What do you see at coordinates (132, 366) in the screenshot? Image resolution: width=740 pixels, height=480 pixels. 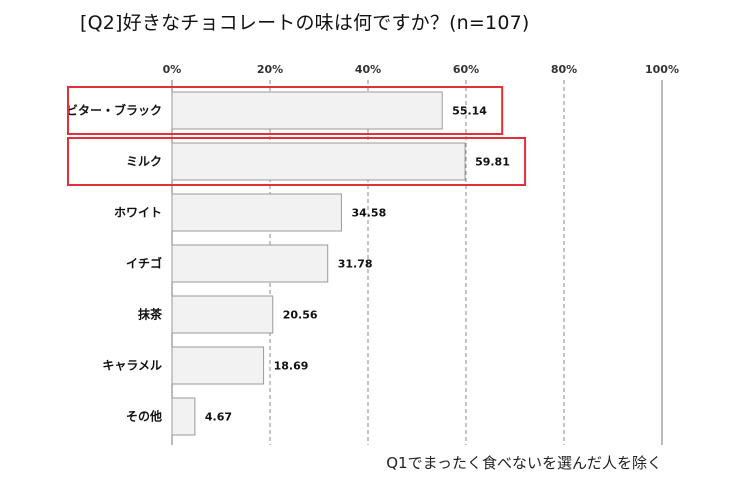 I see `category-label-5: キャラメル` at bounding box center [132, 366].